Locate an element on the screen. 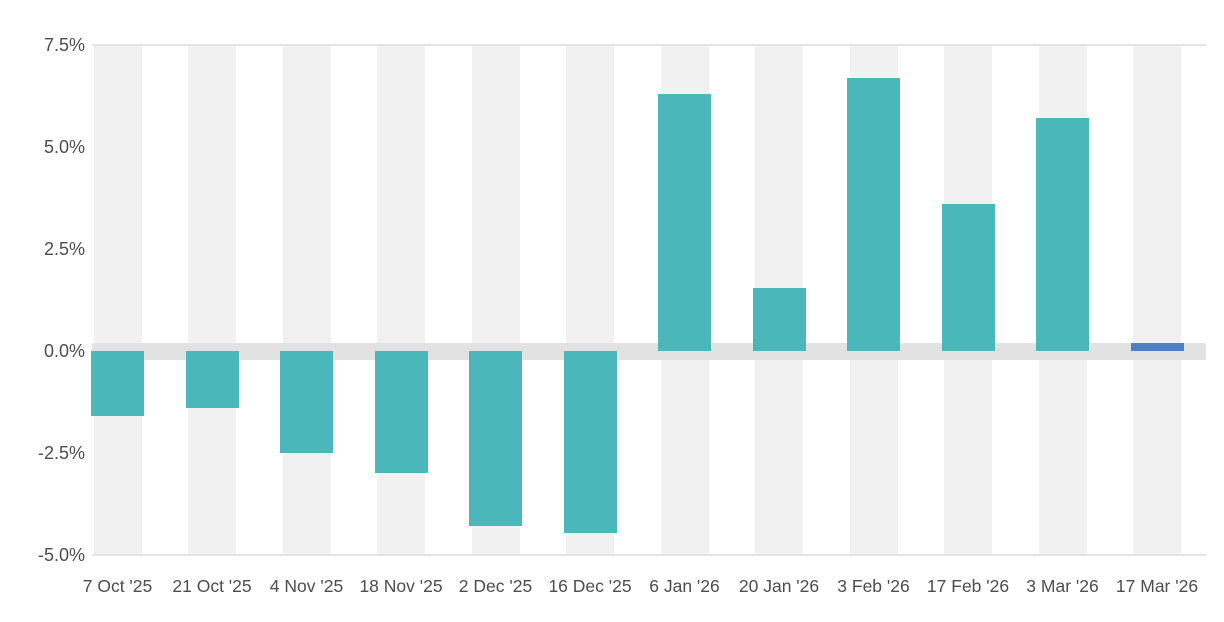  x-axis-label-21-oct-25: 21 Oct '25 is located at coordinates (212, 586).